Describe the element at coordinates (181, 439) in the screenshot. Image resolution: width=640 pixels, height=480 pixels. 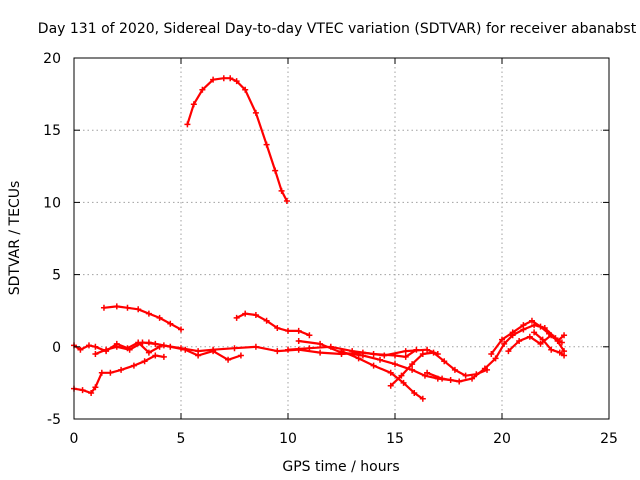
I see `x-tick-label: 5` at that location.